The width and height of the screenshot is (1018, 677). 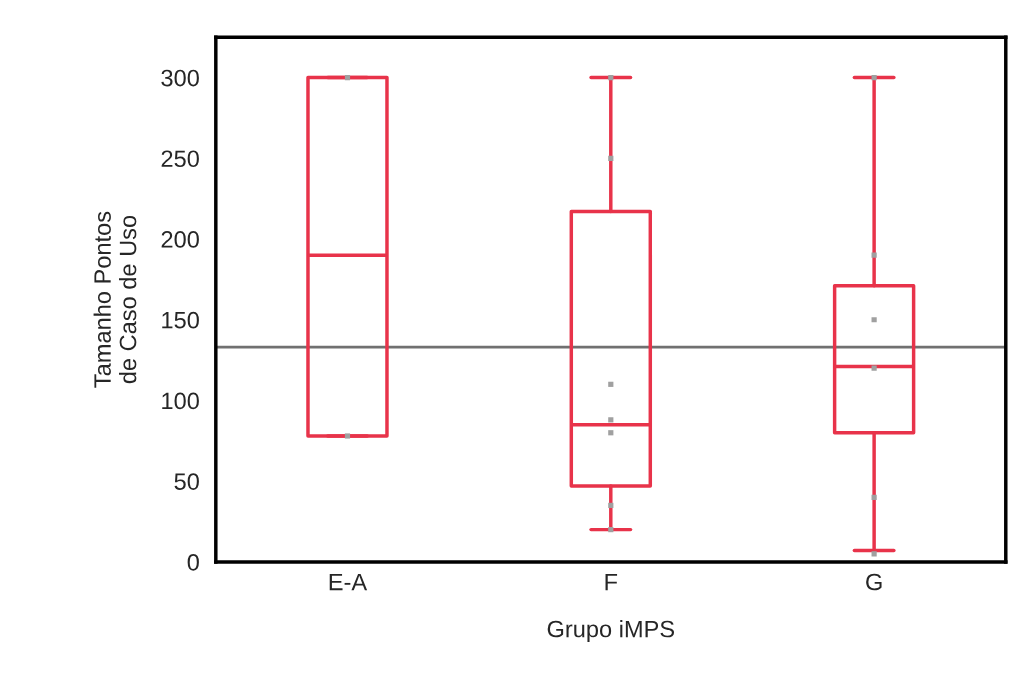 What do you see at coordinates (348, 582) in the screenshot?
I see `x-tick-label: E-A` at bounding box center [348, 582].